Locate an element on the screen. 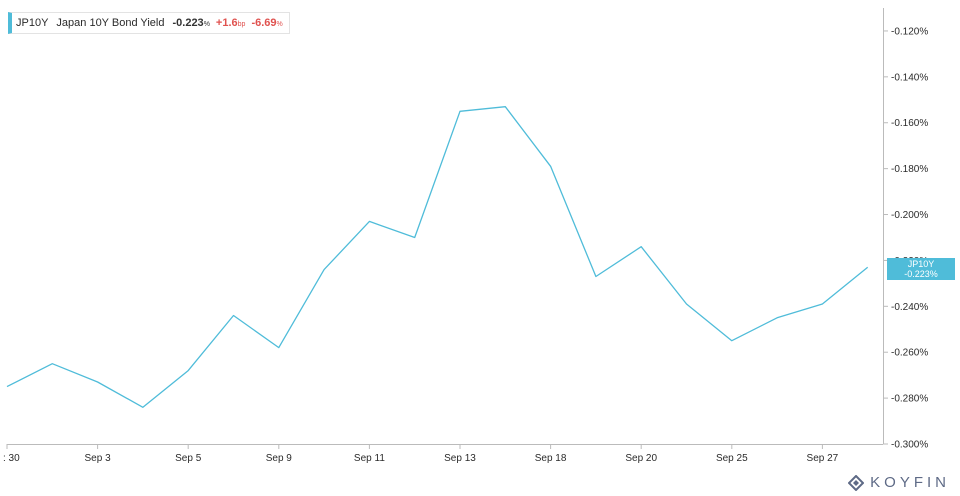 This screenshot has height=496, width=960. x-tick-label: Sep 20 is located at coordinates (641, 458).